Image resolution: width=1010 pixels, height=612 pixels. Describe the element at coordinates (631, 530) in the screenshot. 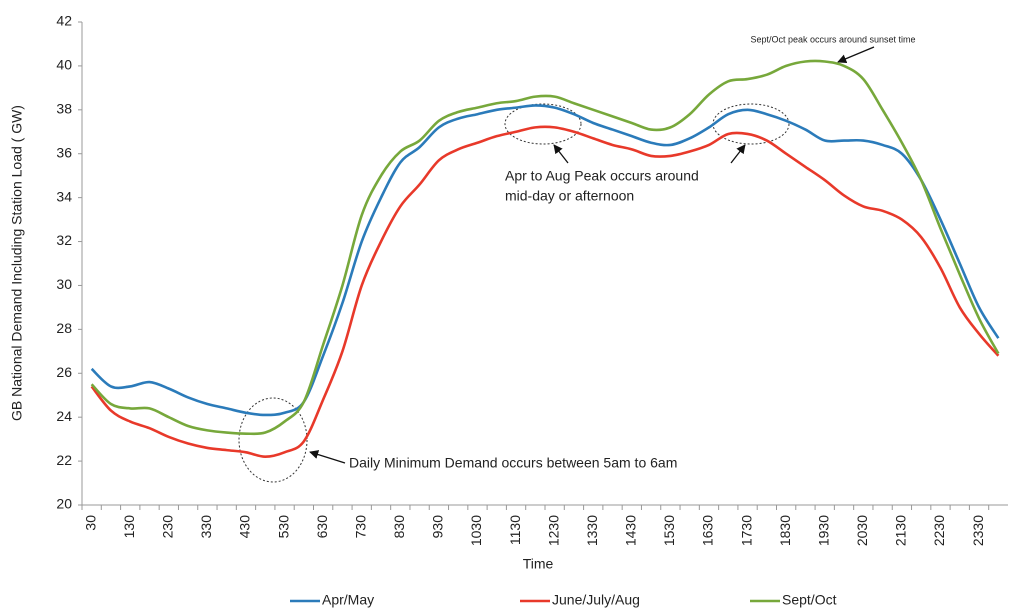

I see `x-tick-label: 1430` at that location.